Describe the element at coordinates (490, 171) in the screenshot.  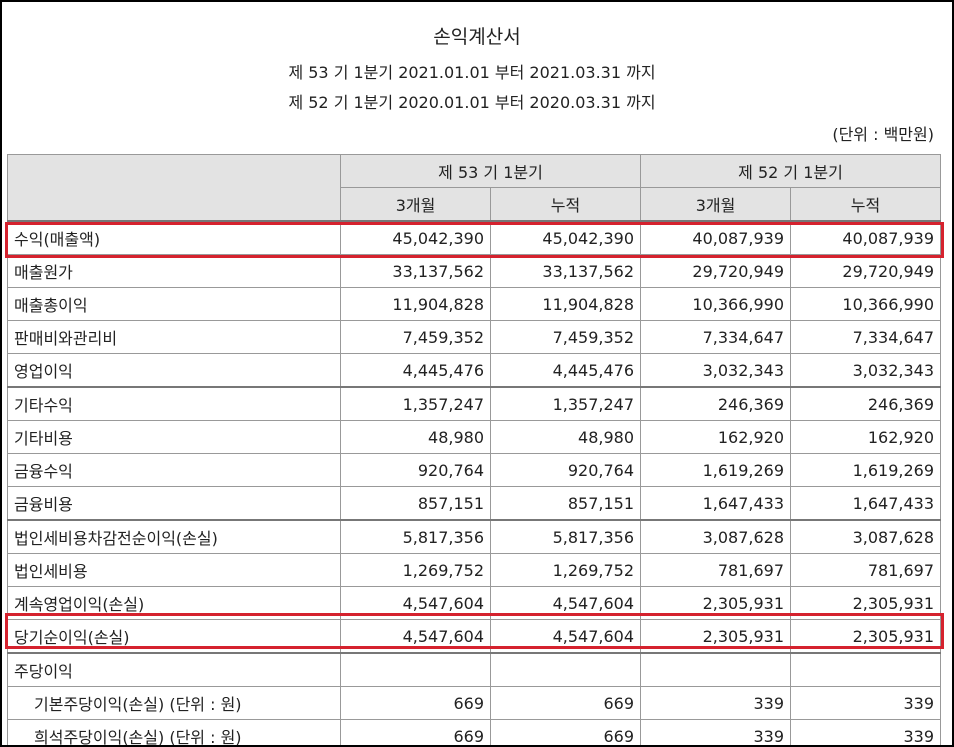
I see `header-period-53: 제 53 기 1분기` at that location.